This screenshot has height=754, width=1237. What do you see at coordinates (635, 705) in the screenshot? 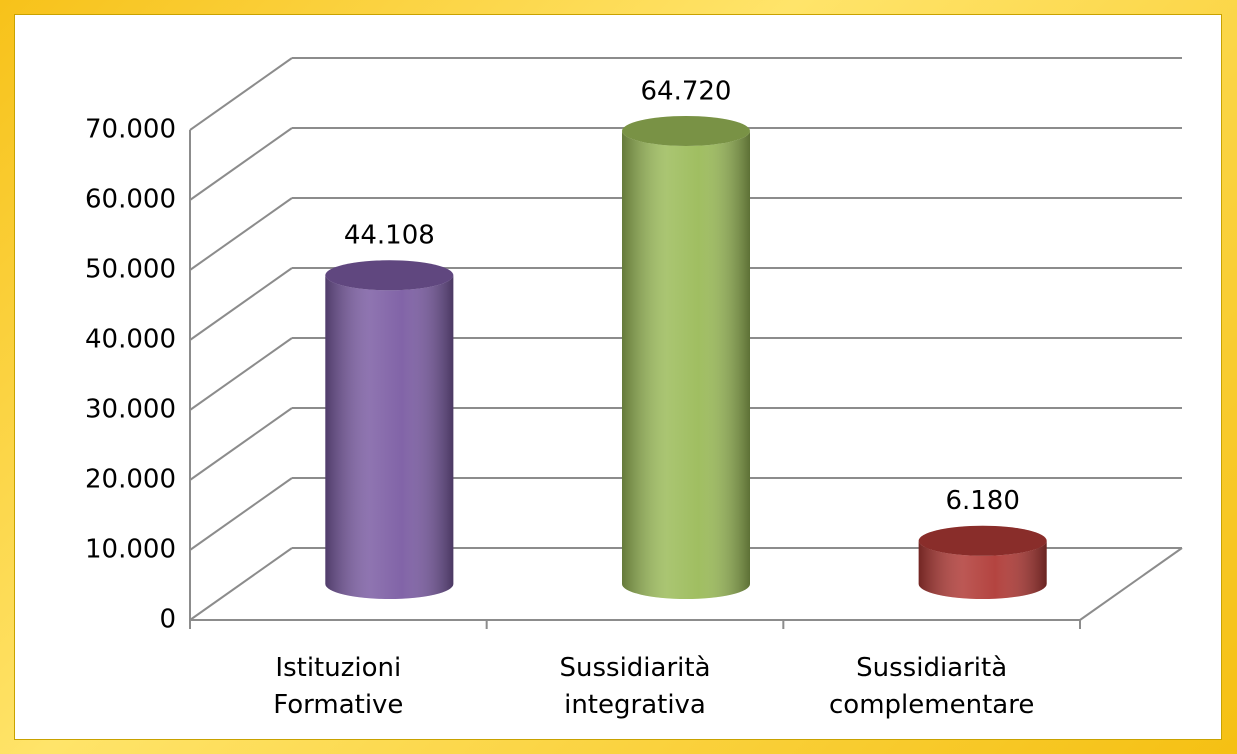
I see `x-tick-label-line: integrativa` at bounding box center [635, 705].